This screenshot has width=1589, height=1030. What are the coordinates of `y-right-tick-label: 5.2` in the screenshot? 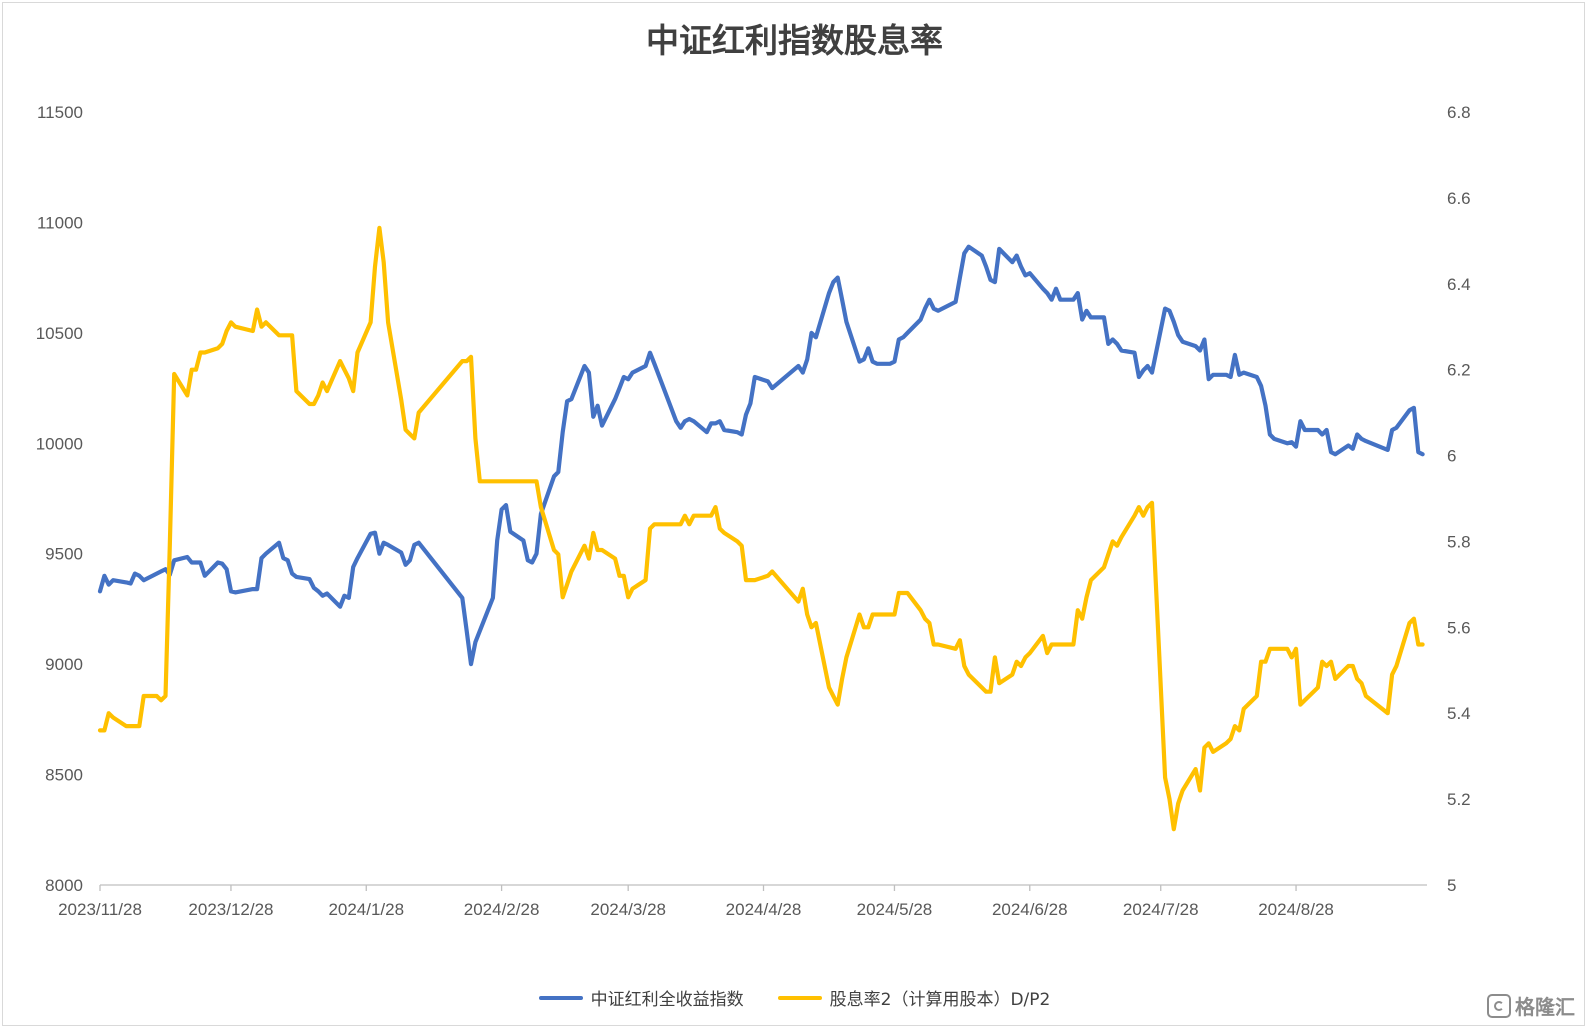 It's located at (1459, 799).